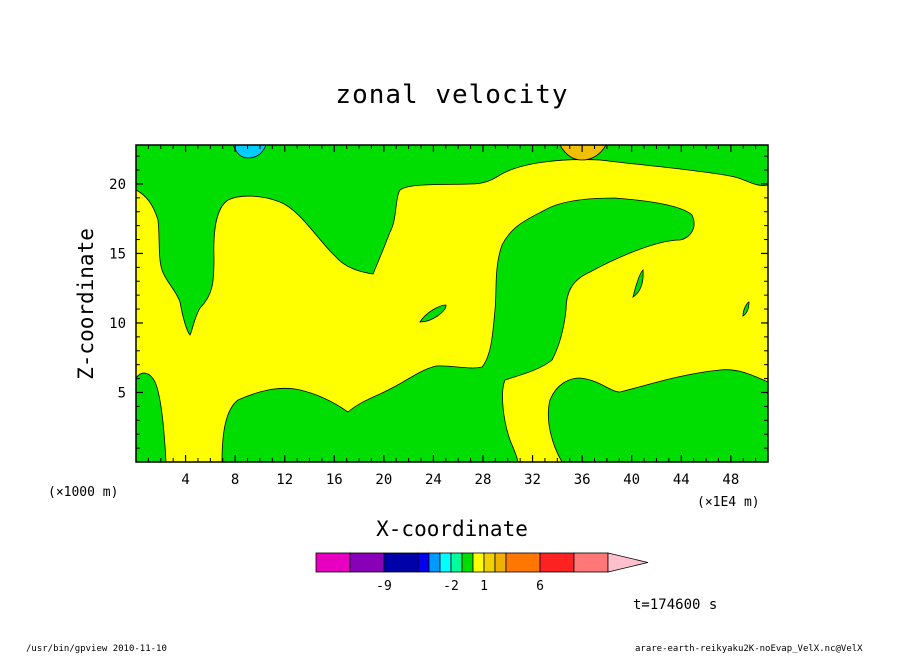 The height and width of the screenshot is (659, 904). What do you see at coordinates (117, 324) in the screenshot?
I see `y-tick-label: 10` at bounding box center [117, 324].